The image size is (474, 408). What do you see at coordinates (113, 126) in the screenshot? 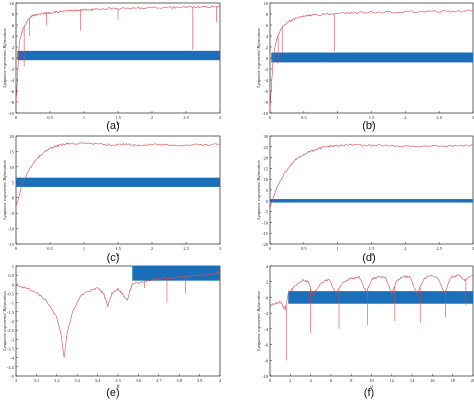
I see `panel-label-a: (a)` at bounding box center [113, 126].